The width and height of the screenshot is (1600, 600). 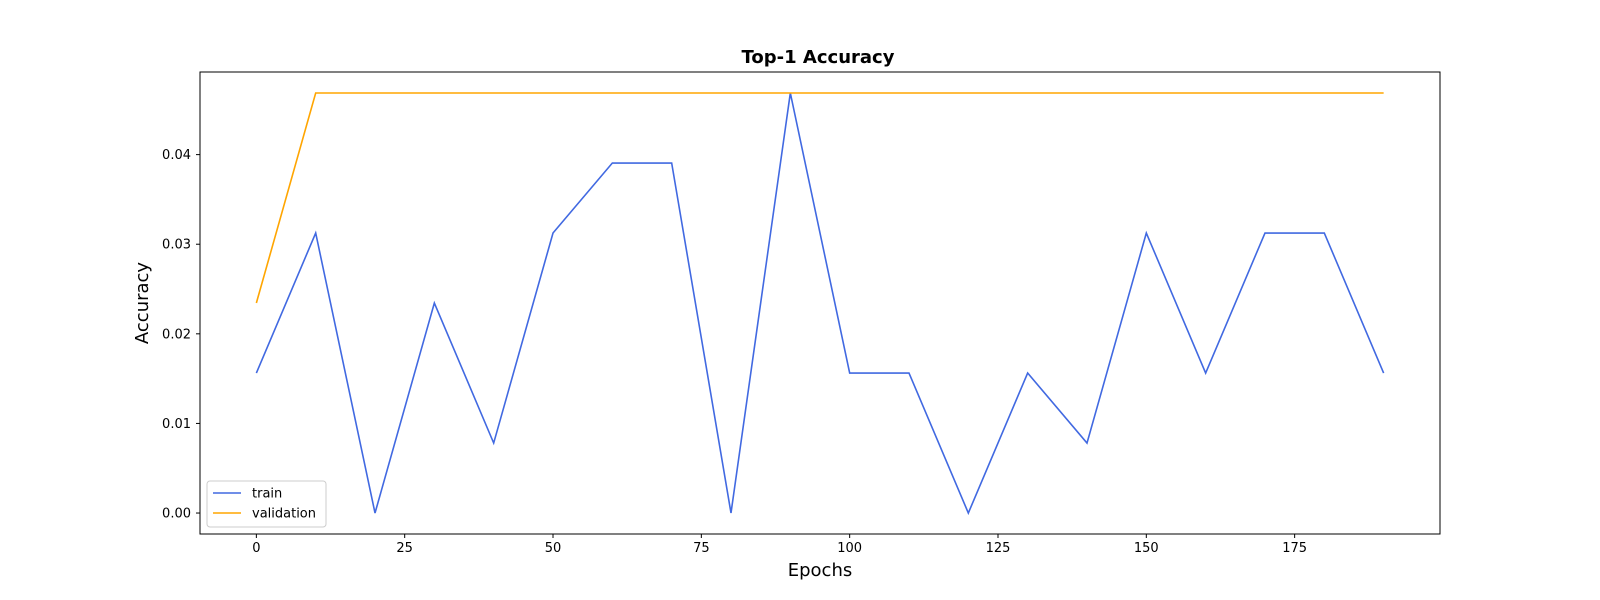 I want to click on y-tick-label: 0.03, so click(x=176, y=245).